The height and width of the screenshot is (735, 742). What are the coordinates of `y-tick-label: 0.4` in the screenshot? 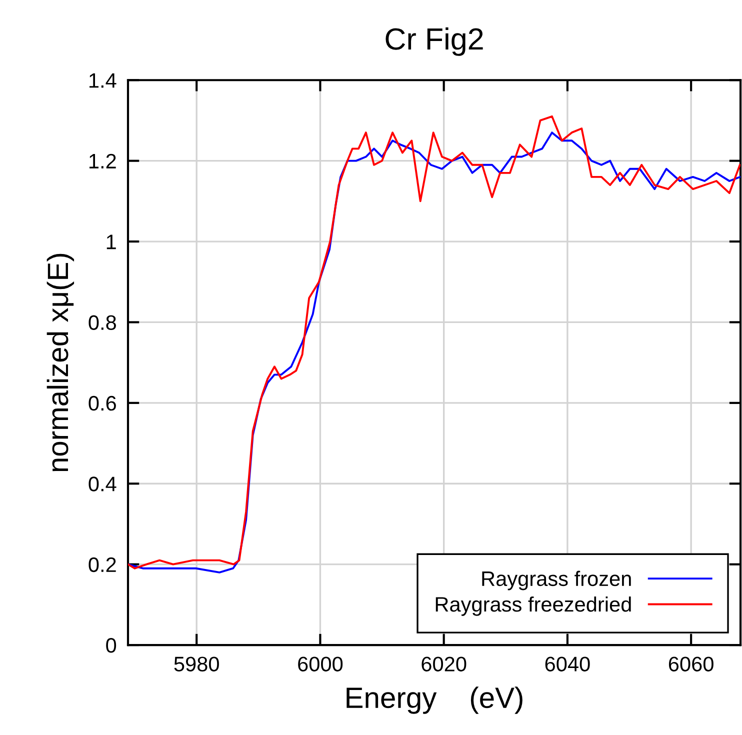 It's located at (102, 484).